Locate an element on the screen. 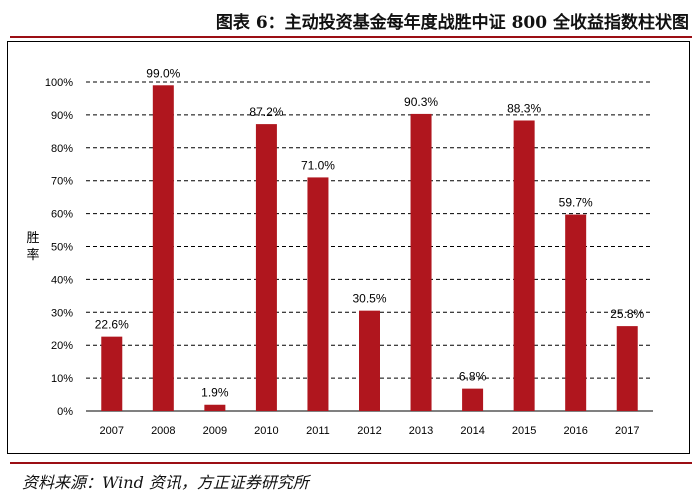 The height and width of the screenshot is (499, 699). bar-2010 is located at coordinates (266, 267).